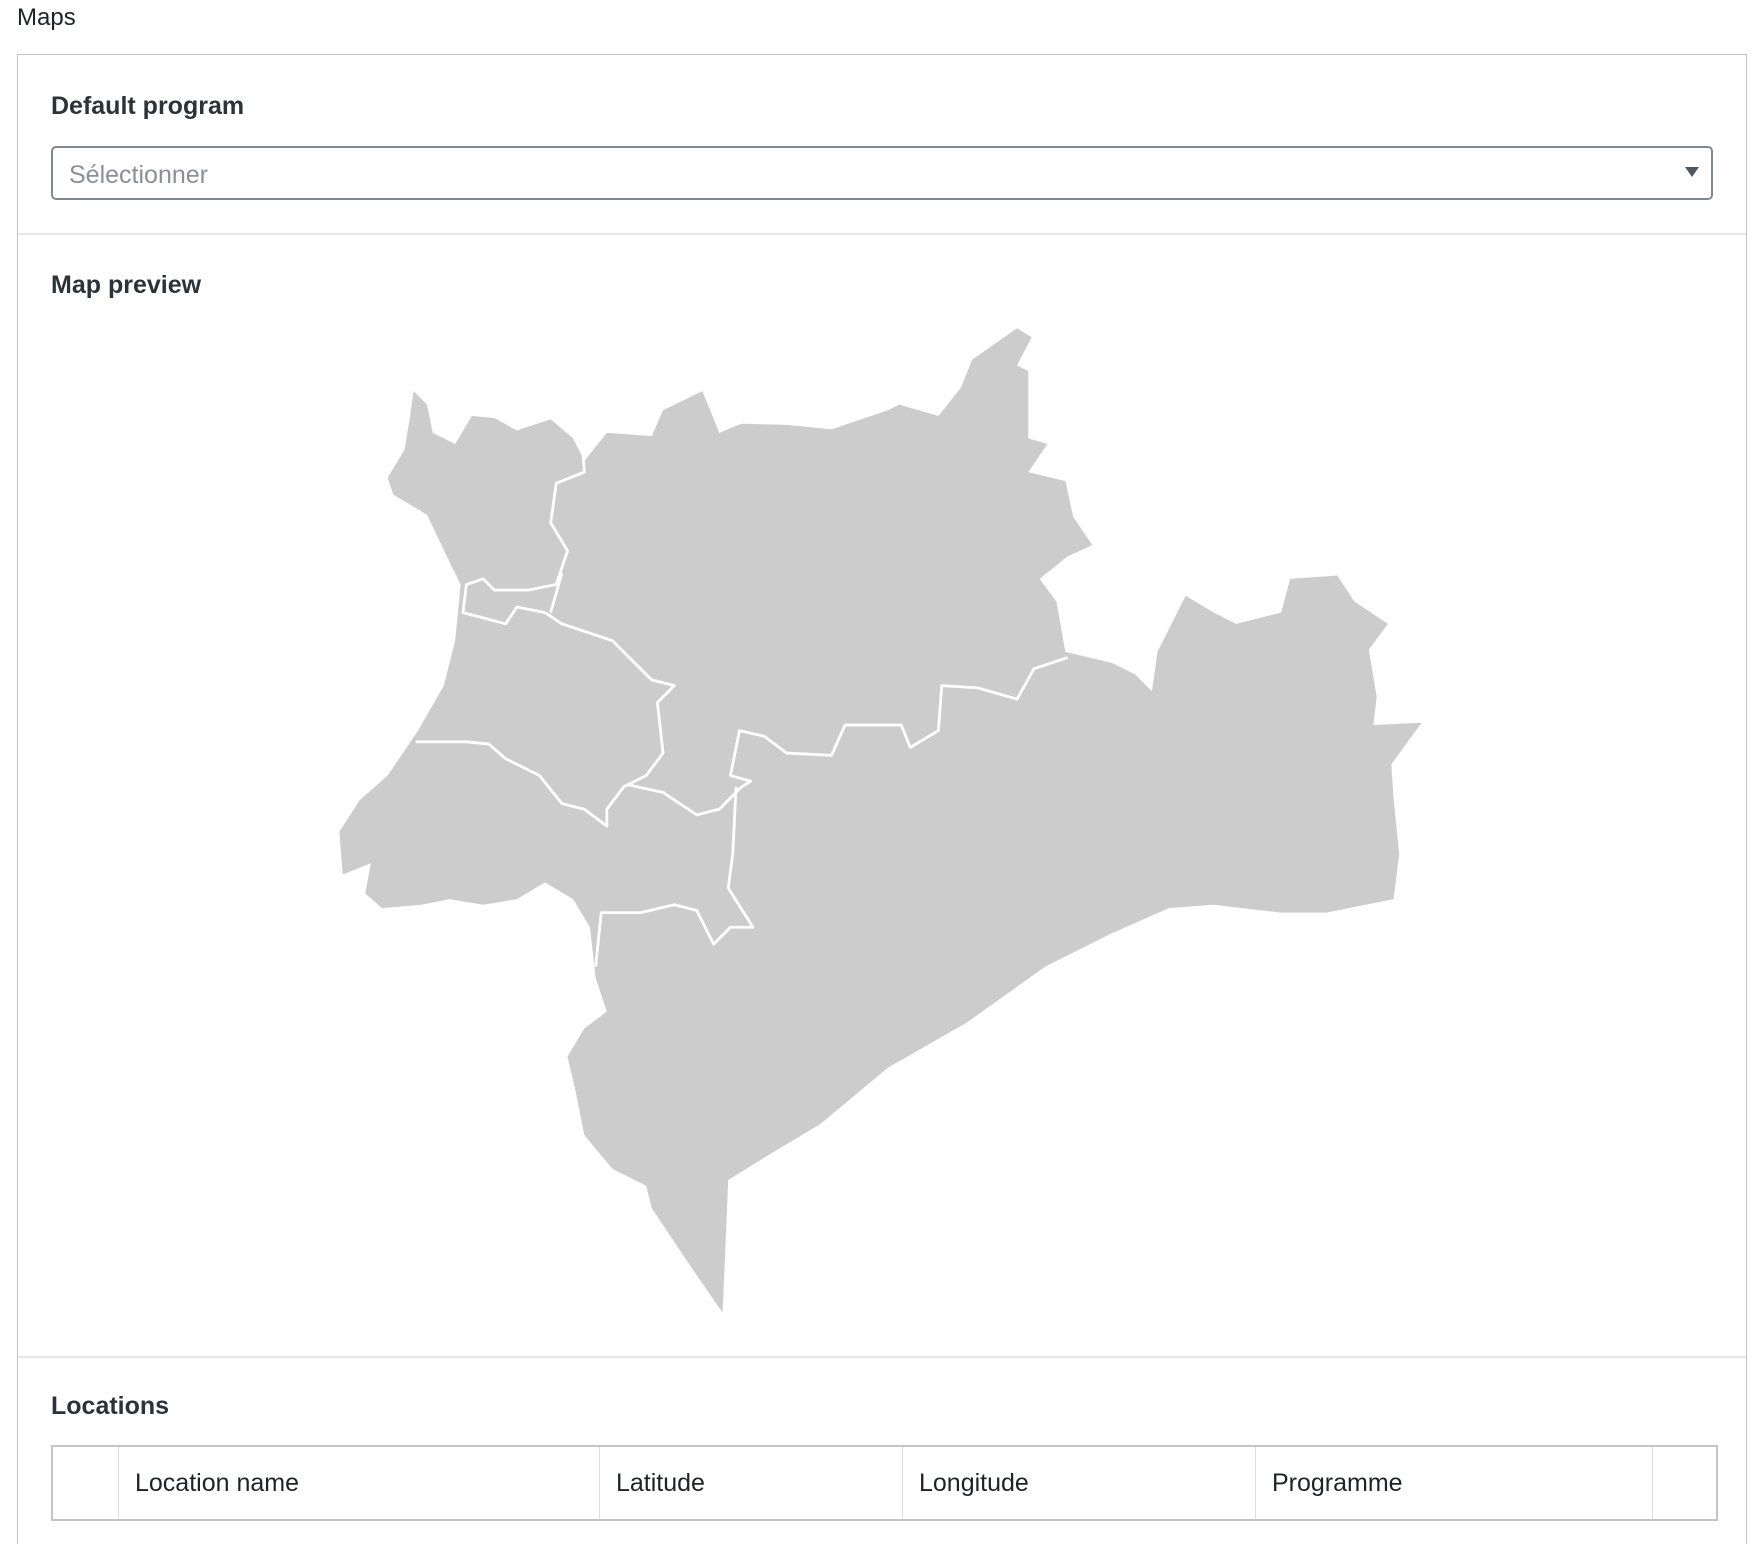  What do you see at coordinates (1692, 172) in the screenshot?
I see `chevron-down-icon` at bounding box center [1692, 172].